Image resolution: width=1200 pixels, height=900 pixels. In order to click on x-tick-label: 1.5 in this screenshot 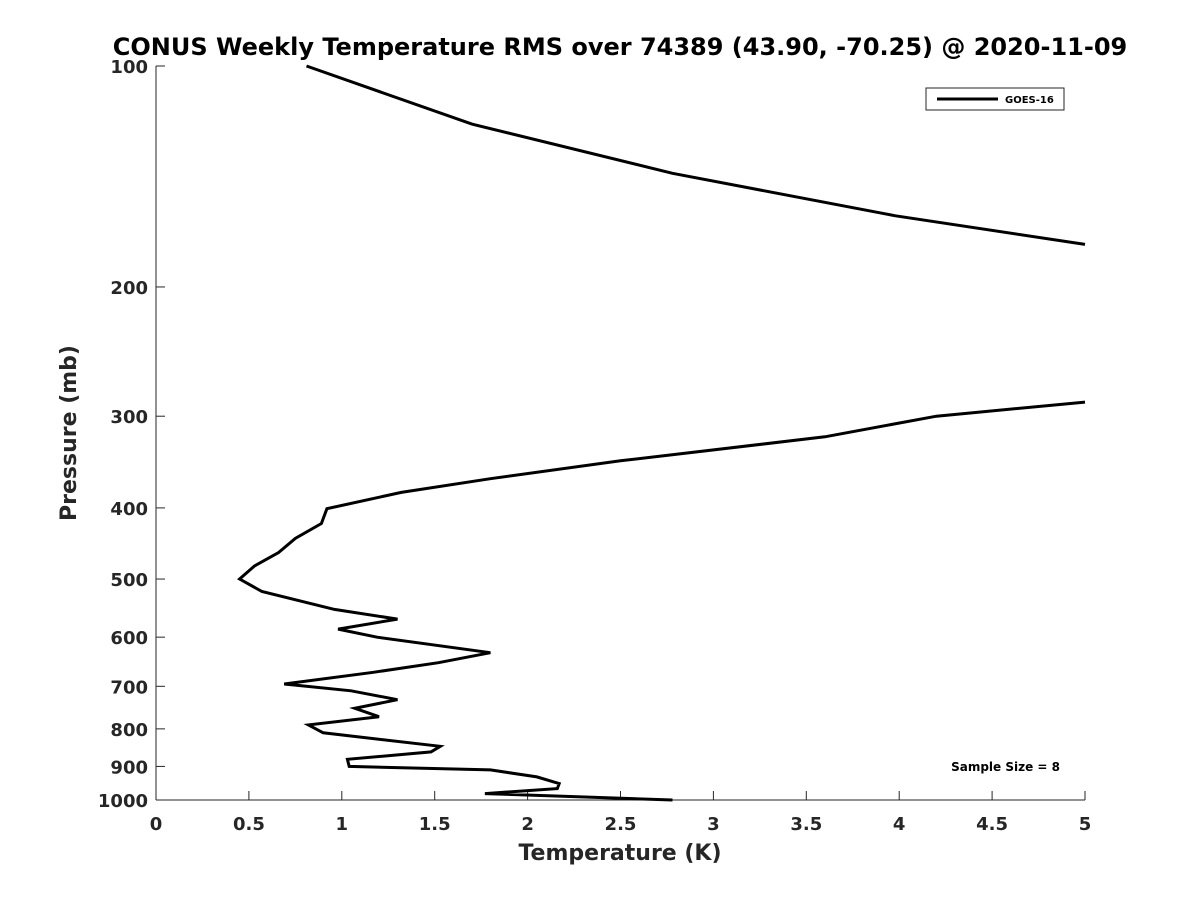, I will do `click(435, 824)`.